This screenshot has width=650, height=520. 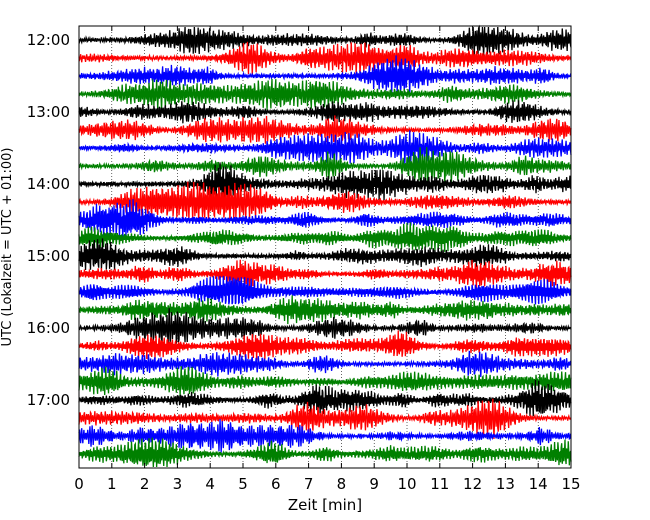 What do you see at coordinates (48, 256) in the screenshot?
I see `y-tick-label: 15:00` at bounding box center [48, 256].